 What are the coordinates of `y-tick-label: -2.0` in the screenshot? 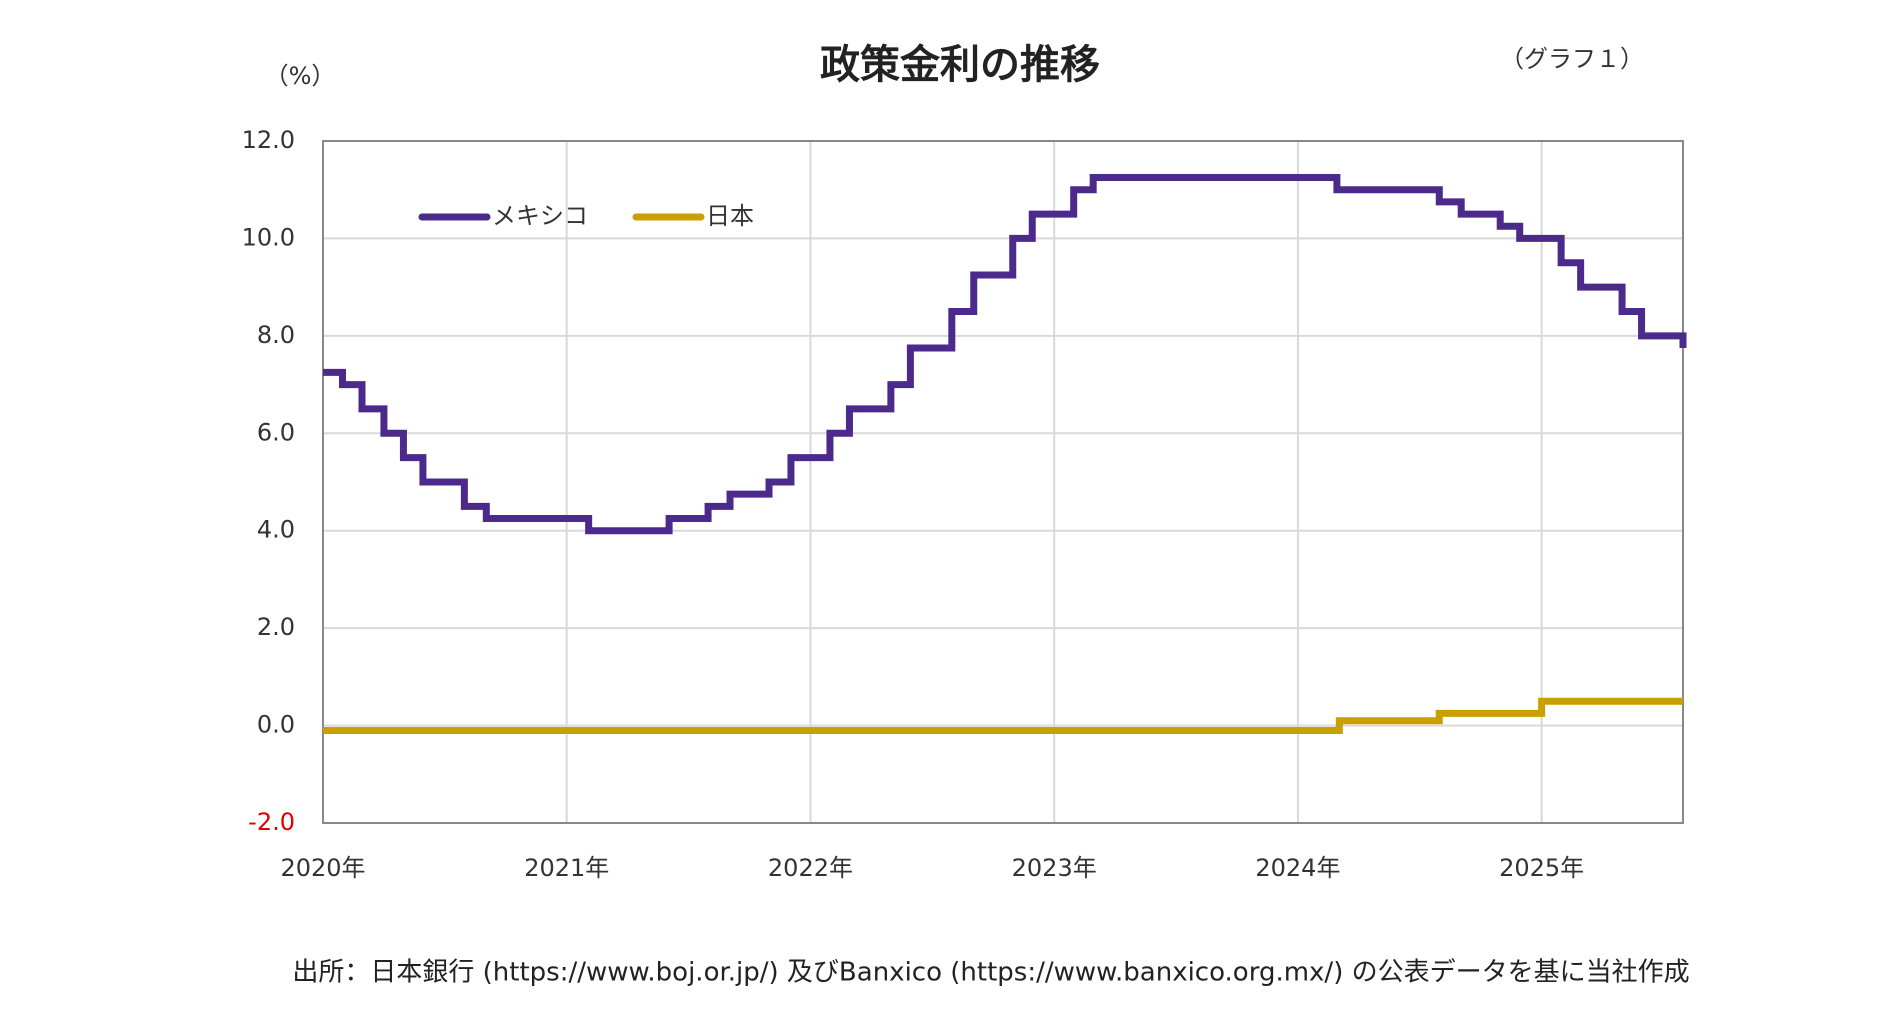 It's located at (271, 822).